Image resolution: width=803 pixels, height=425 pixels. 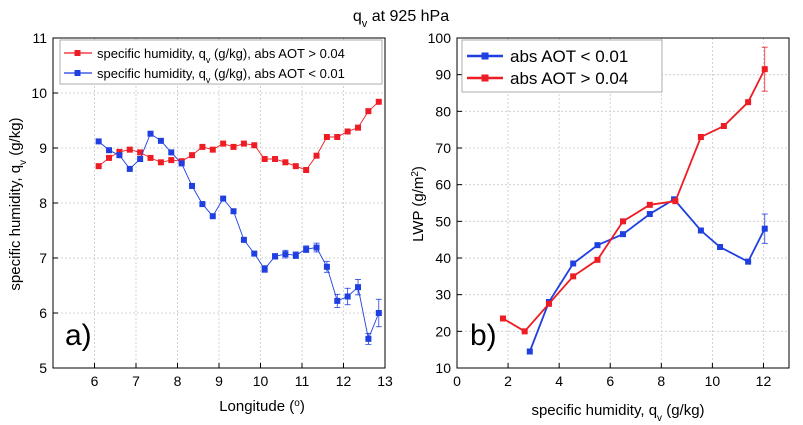 I want to click on panel-b-y-tick-label: 60, so click(x=443, y=185).